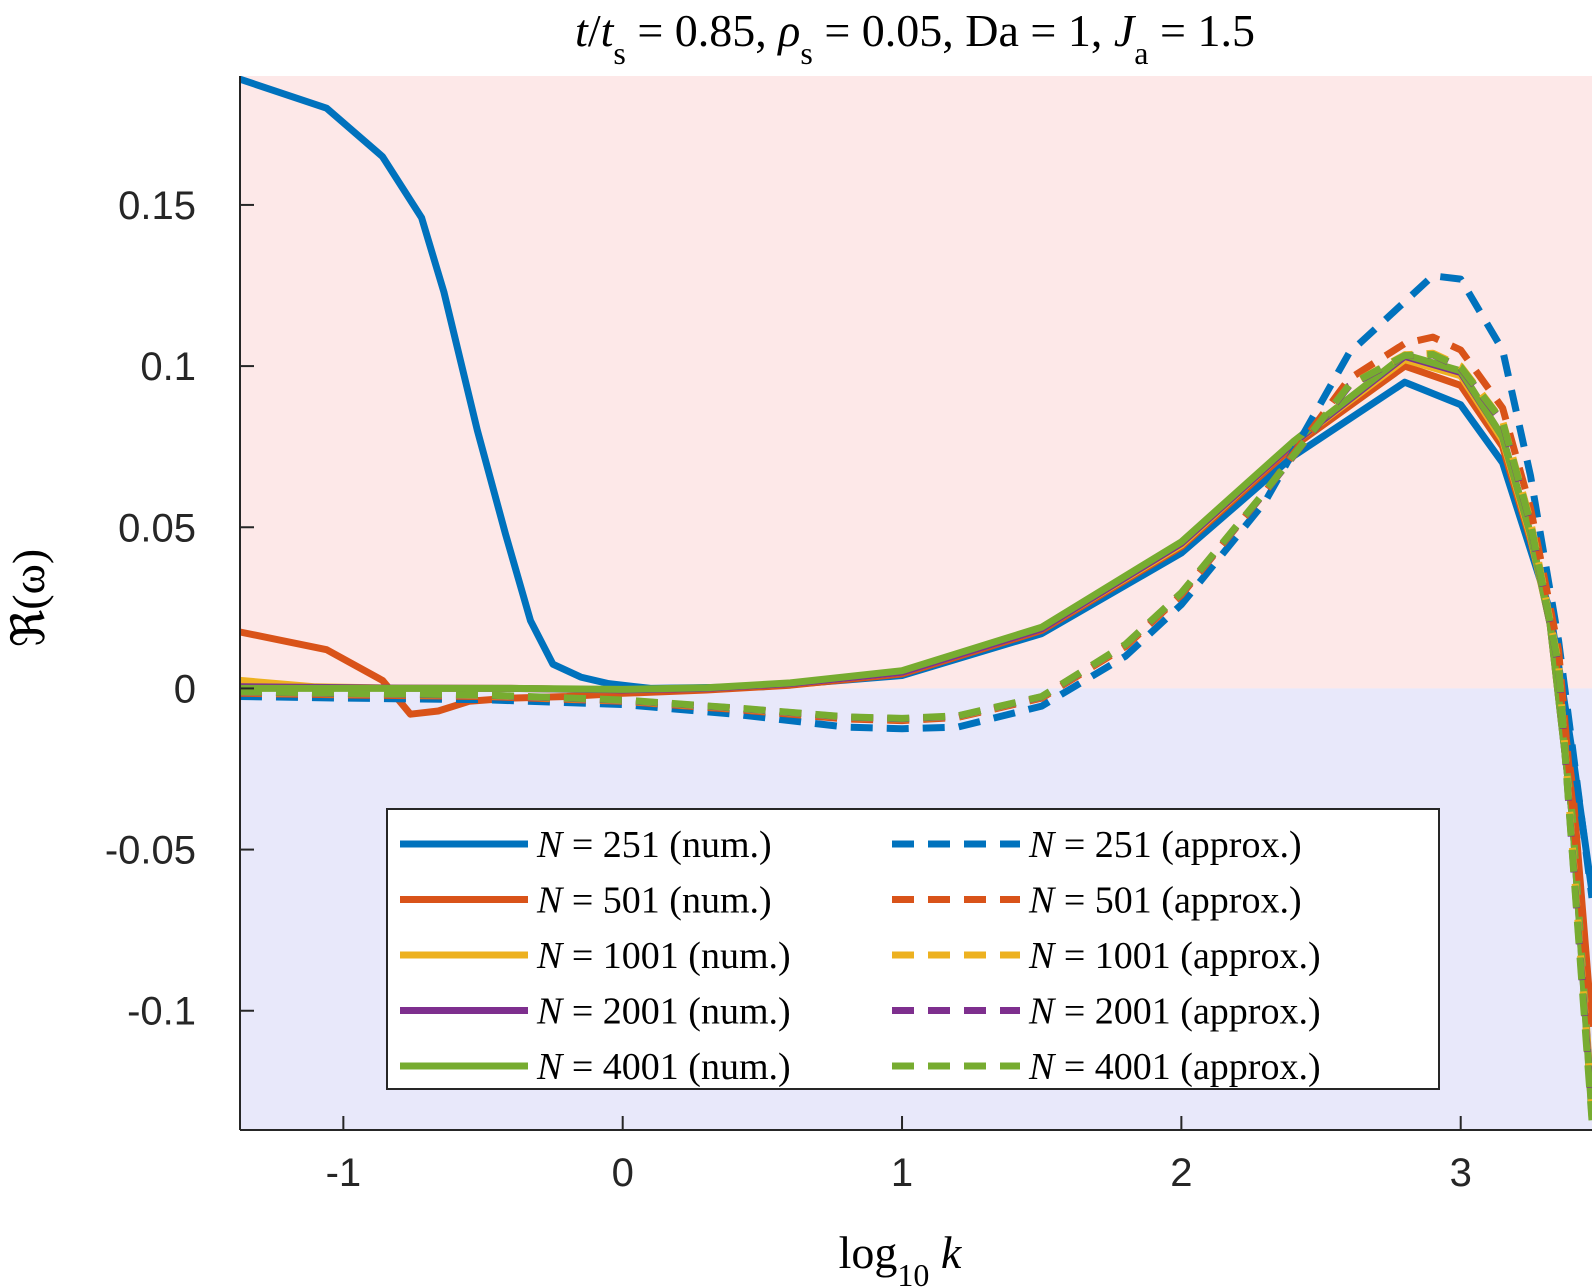 The width and height of the screenshot is (1592, 1288). I want to click on legend-entry: N = 251 (num.), so click(586, 845).